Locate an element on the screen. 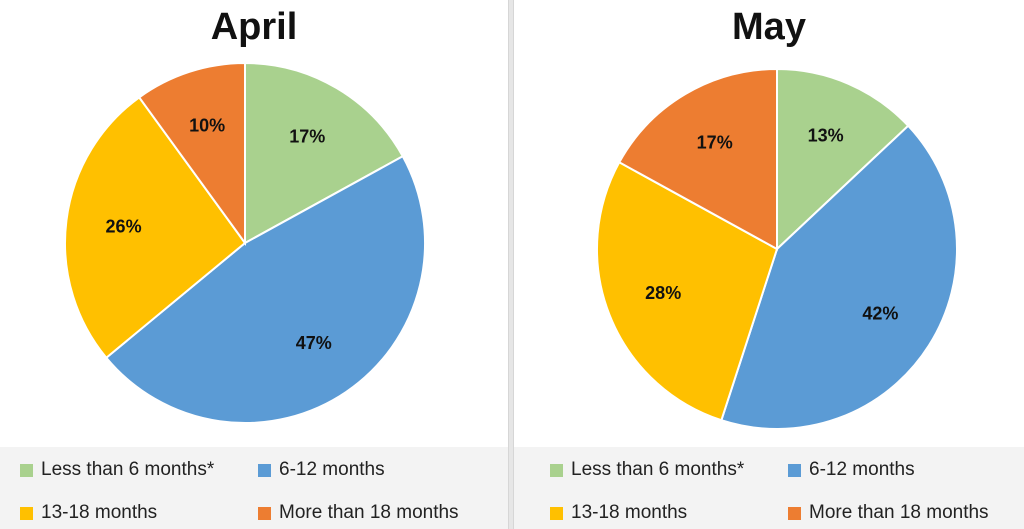 The height and width of the screenshot is (529, 1024). data-label: 26% is located at coordinates (124, 226).